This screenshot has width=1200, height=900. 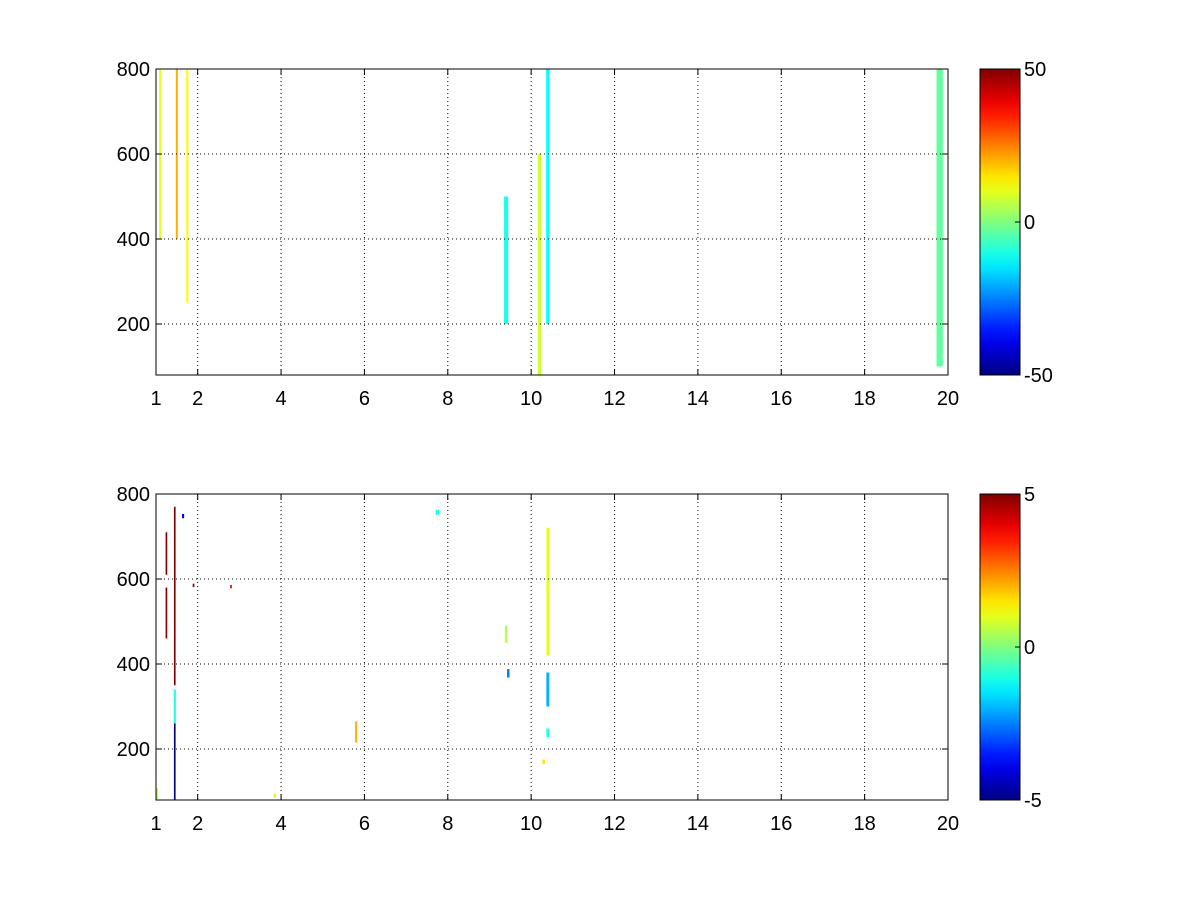 What do you see at coordinates (1033, 801) in the screenshot?
I see `colorbar-tick-label: -5` at bounding box center [1033, 801].